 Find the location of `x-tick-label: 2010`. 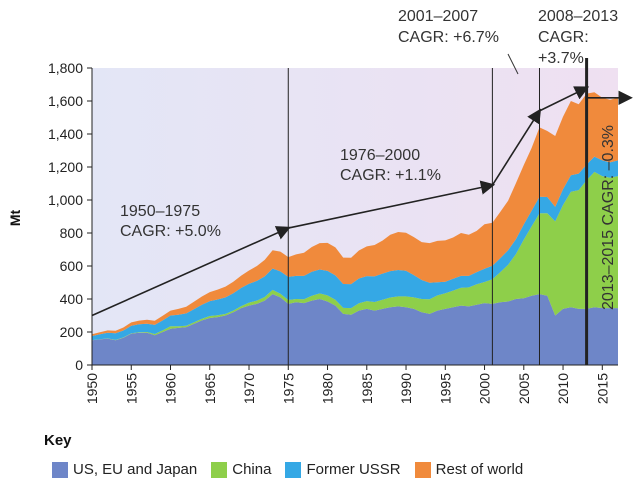

x-tick-label: 2010 is located at coordinates (563, 388).